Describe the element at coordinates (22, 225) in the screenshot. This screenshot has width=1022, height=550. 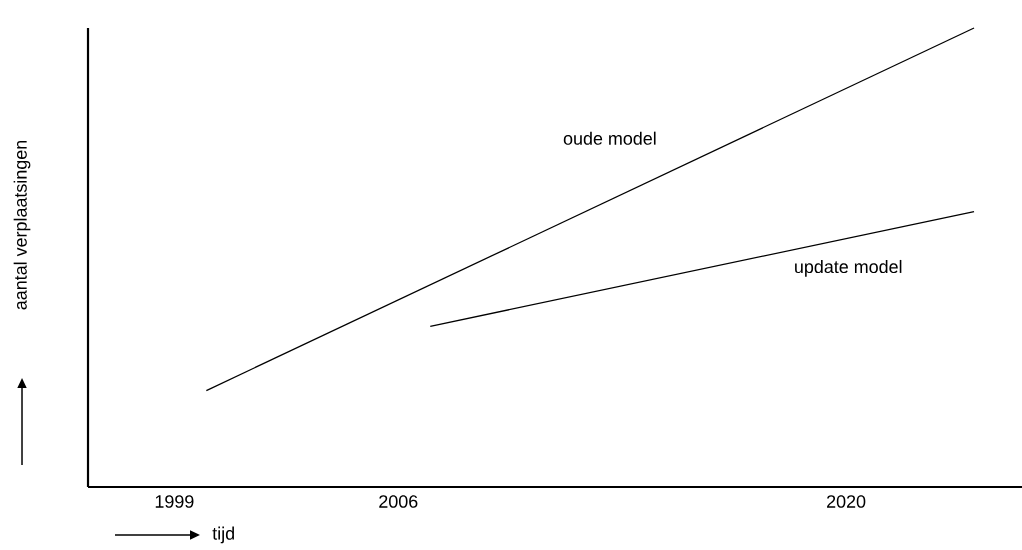
I see `y-axis-title: aantal verplaatsingen` at that location.